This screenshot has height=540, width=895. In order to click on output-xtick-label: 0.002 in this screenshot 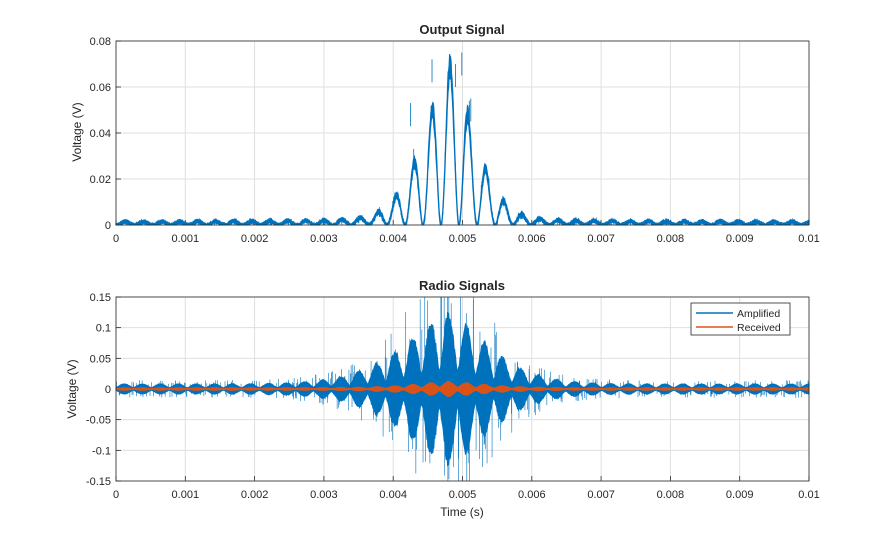, I will do `click(255, 239)`.